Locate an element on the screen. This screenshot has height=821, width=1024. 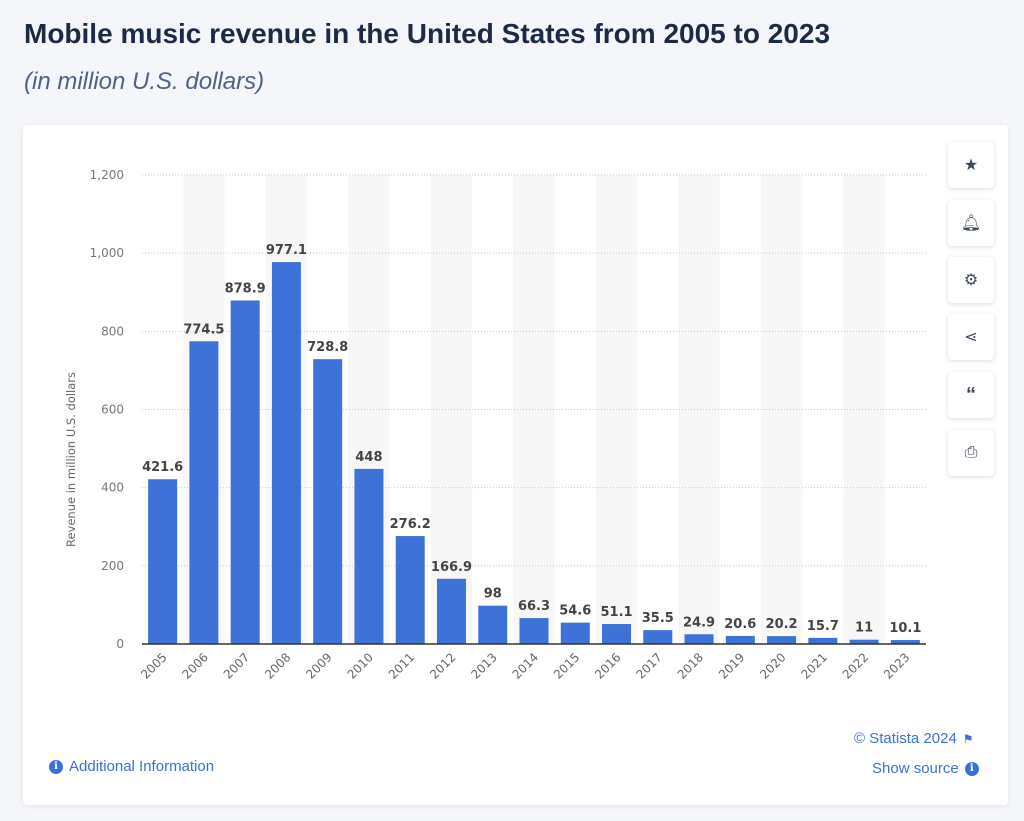
gear-icon: ⚙ is located at coordinates (971, 280).